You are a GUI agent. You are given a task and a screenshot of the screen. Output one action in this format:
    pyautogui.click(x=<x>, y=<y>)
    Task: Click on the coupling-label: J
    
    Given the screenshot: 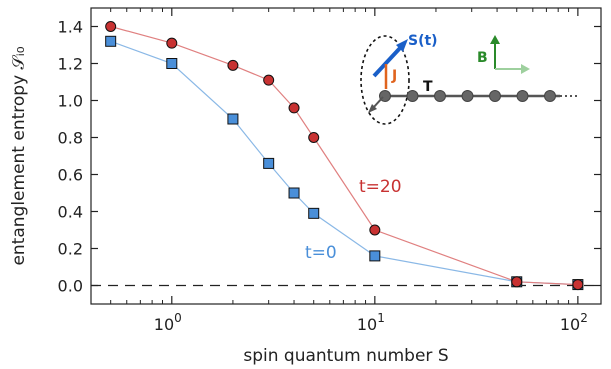 What is the action you would take?
    pyautogui.click(x=394, y=76)
    